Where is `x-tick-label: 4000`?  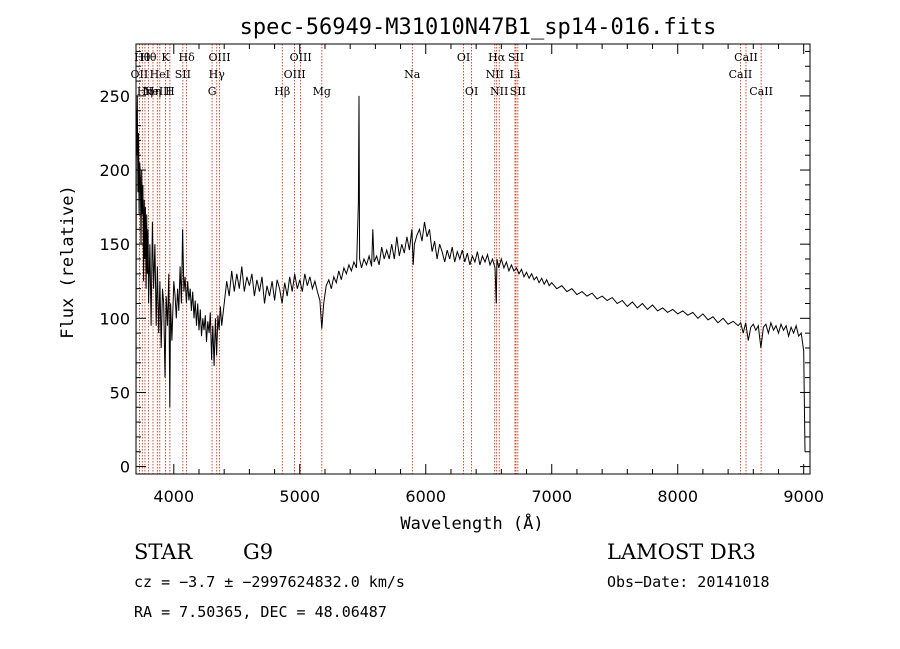
x-tick-label: 4000 is located at coordinates (173, 496).